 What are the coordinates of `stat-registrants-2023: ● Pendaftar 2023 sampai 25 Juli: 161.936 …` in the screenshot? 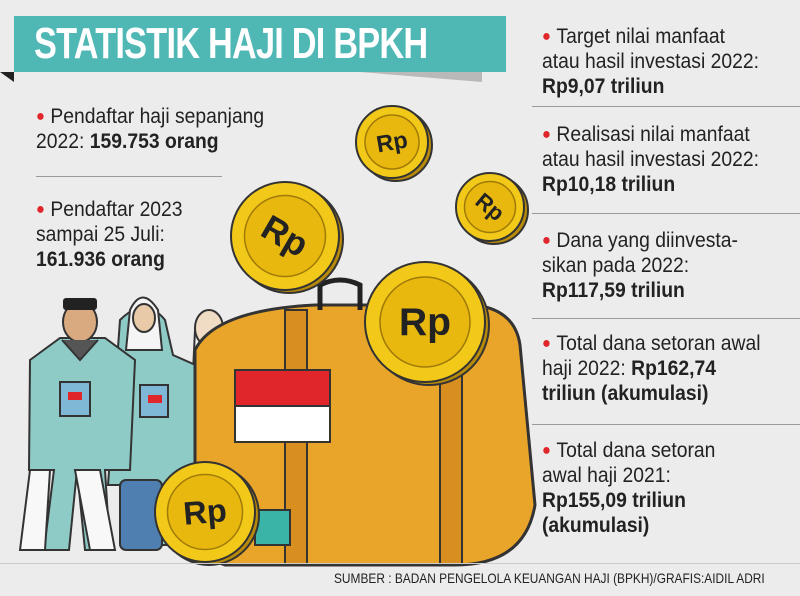 It's located at (109, 234).